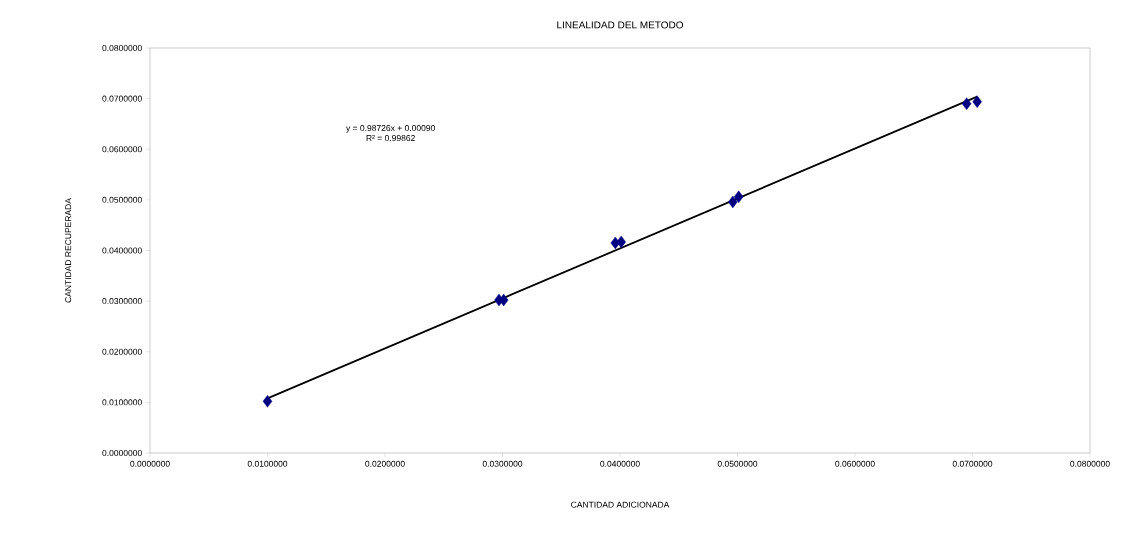 This screenshot has height=548, width=1132. What do you see at coordinates (122, 199) in the screenshot?
I see `y-tick-label: 0.0500000` at bounding box center [122, 199].